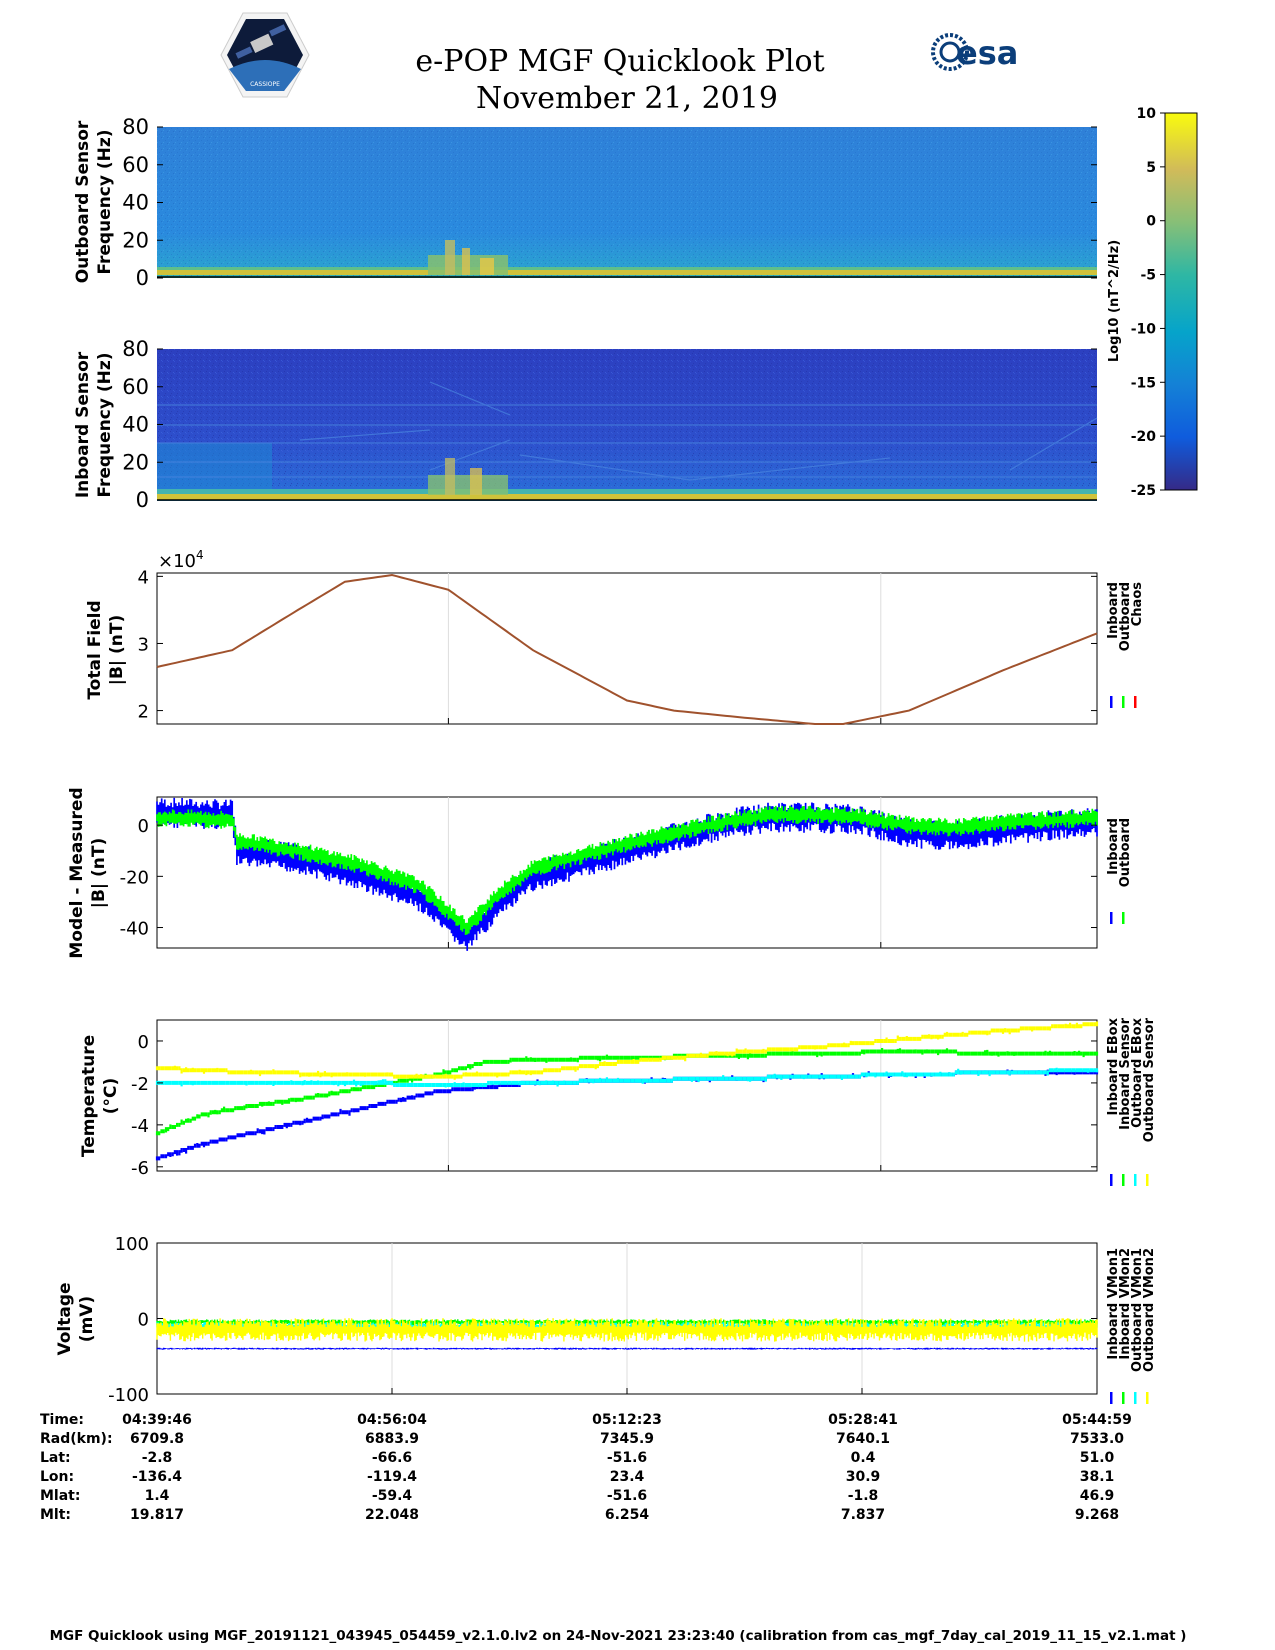  What do you see at coordinates (157, 1420) in the screenshot?
I see `orbit-cell: 04:39:46` at bounding box center [157, 1420].